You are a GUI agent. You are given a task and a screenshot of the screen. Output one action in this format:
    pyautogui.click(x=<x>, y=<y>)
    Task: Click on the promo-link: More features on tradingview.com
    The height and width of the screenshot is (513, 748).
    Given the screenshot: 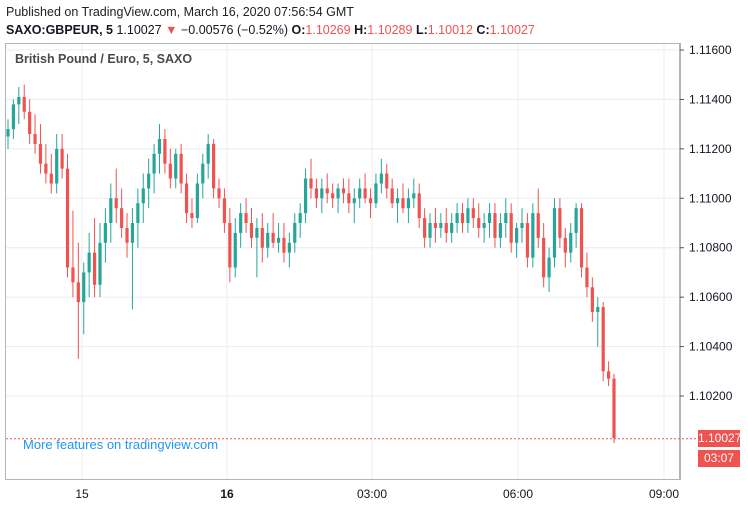 What is the action you would take?
    pyautogui.click(x=121, y=444)
    